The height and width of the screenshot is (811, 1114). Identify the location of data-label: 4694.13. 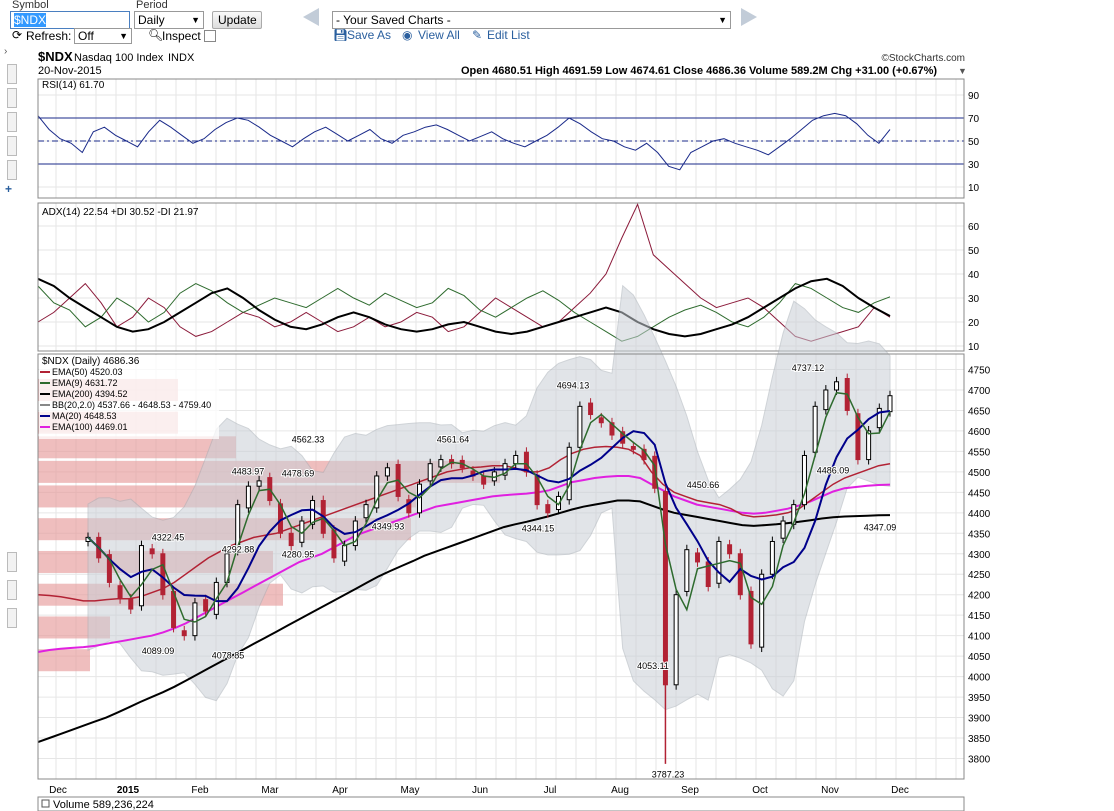
(573, 385).